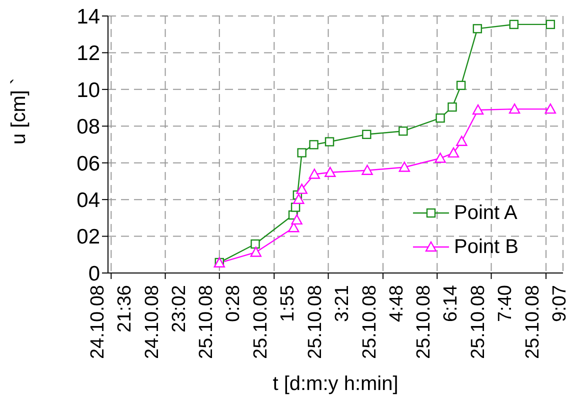 The image size is (569, 406). What do you see at coordinates (166, 322) in the screenshot?
I see `x-tick-label: 24.10.08 23:02` at bounding box center [166, 322].